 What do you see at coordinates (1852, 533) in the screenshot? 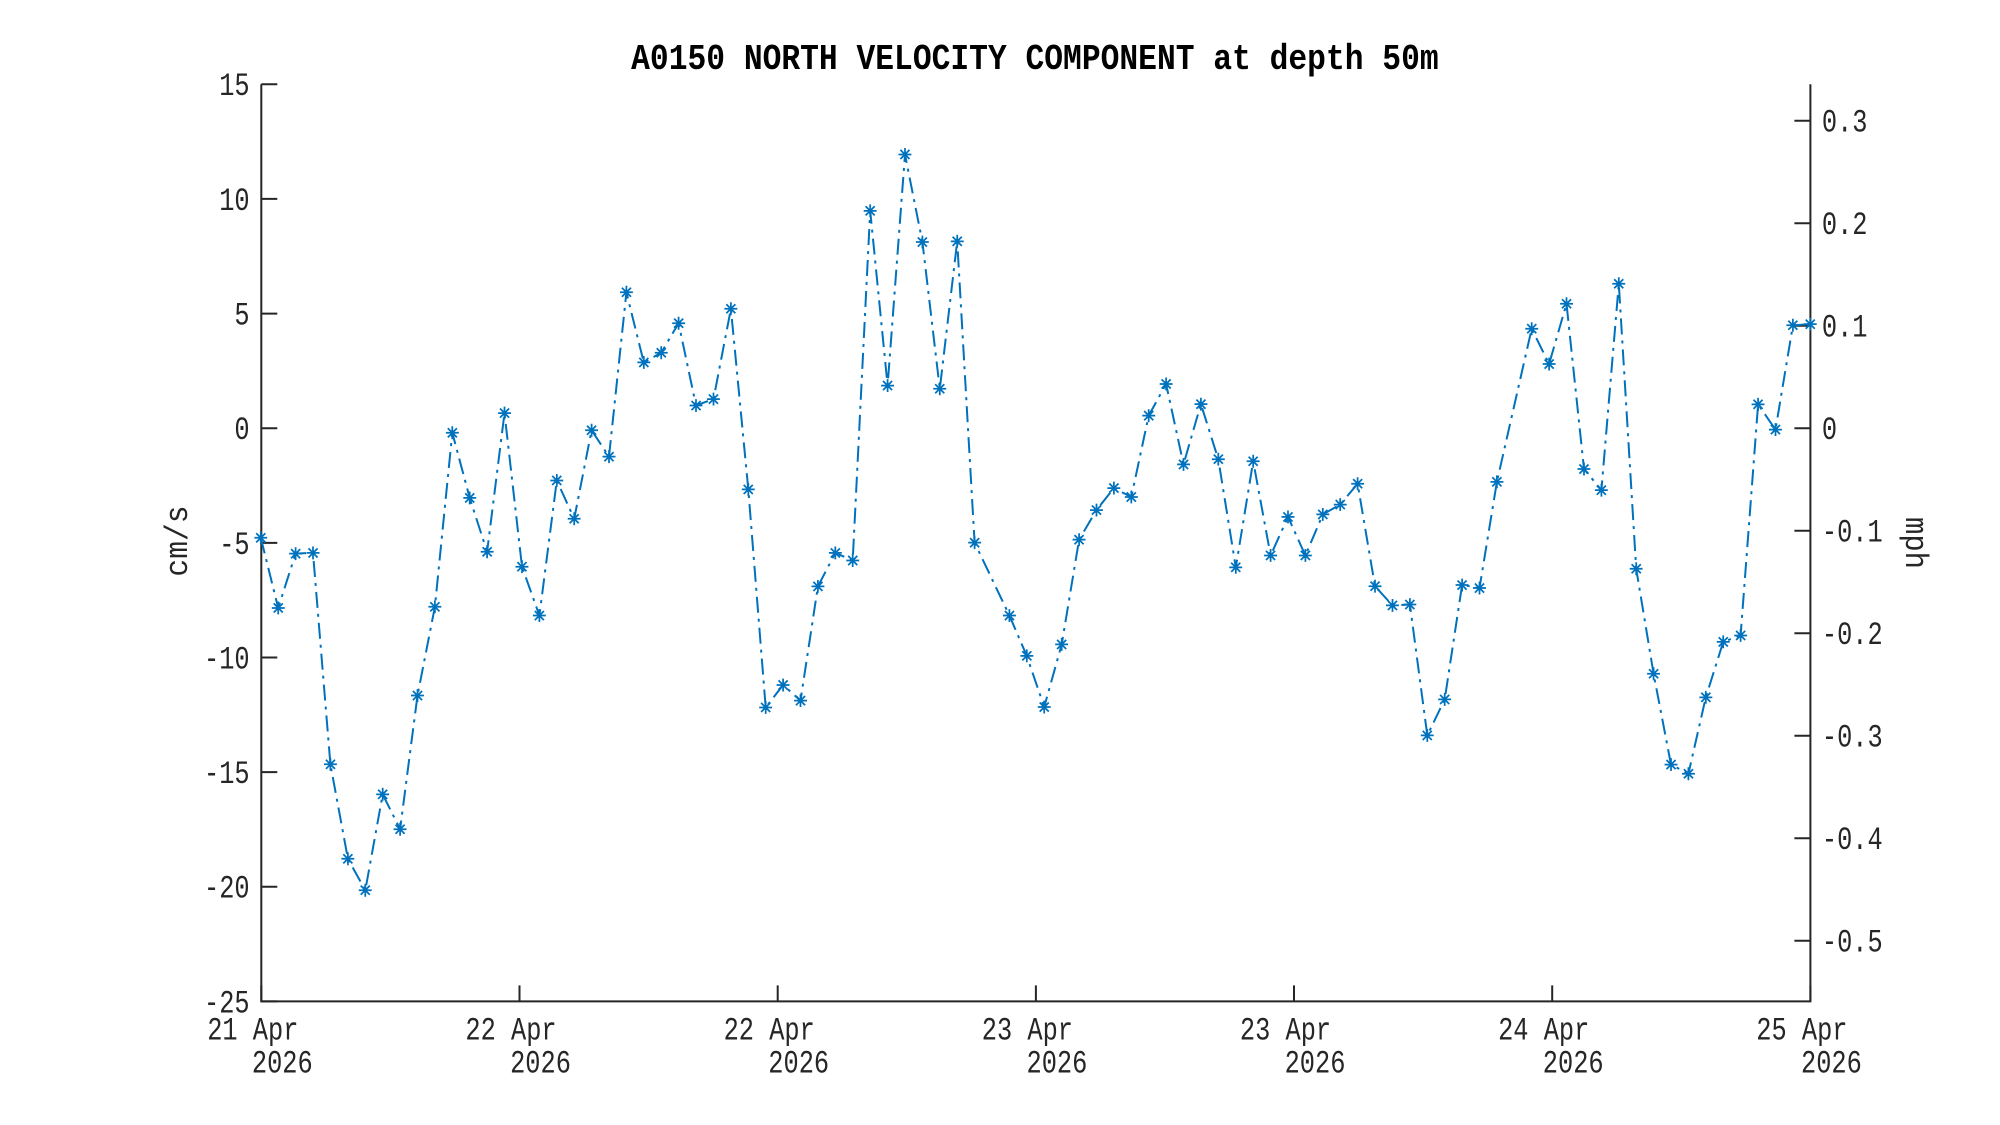
I see `svg-text: -0.1` at bounding box center [1852, 533].